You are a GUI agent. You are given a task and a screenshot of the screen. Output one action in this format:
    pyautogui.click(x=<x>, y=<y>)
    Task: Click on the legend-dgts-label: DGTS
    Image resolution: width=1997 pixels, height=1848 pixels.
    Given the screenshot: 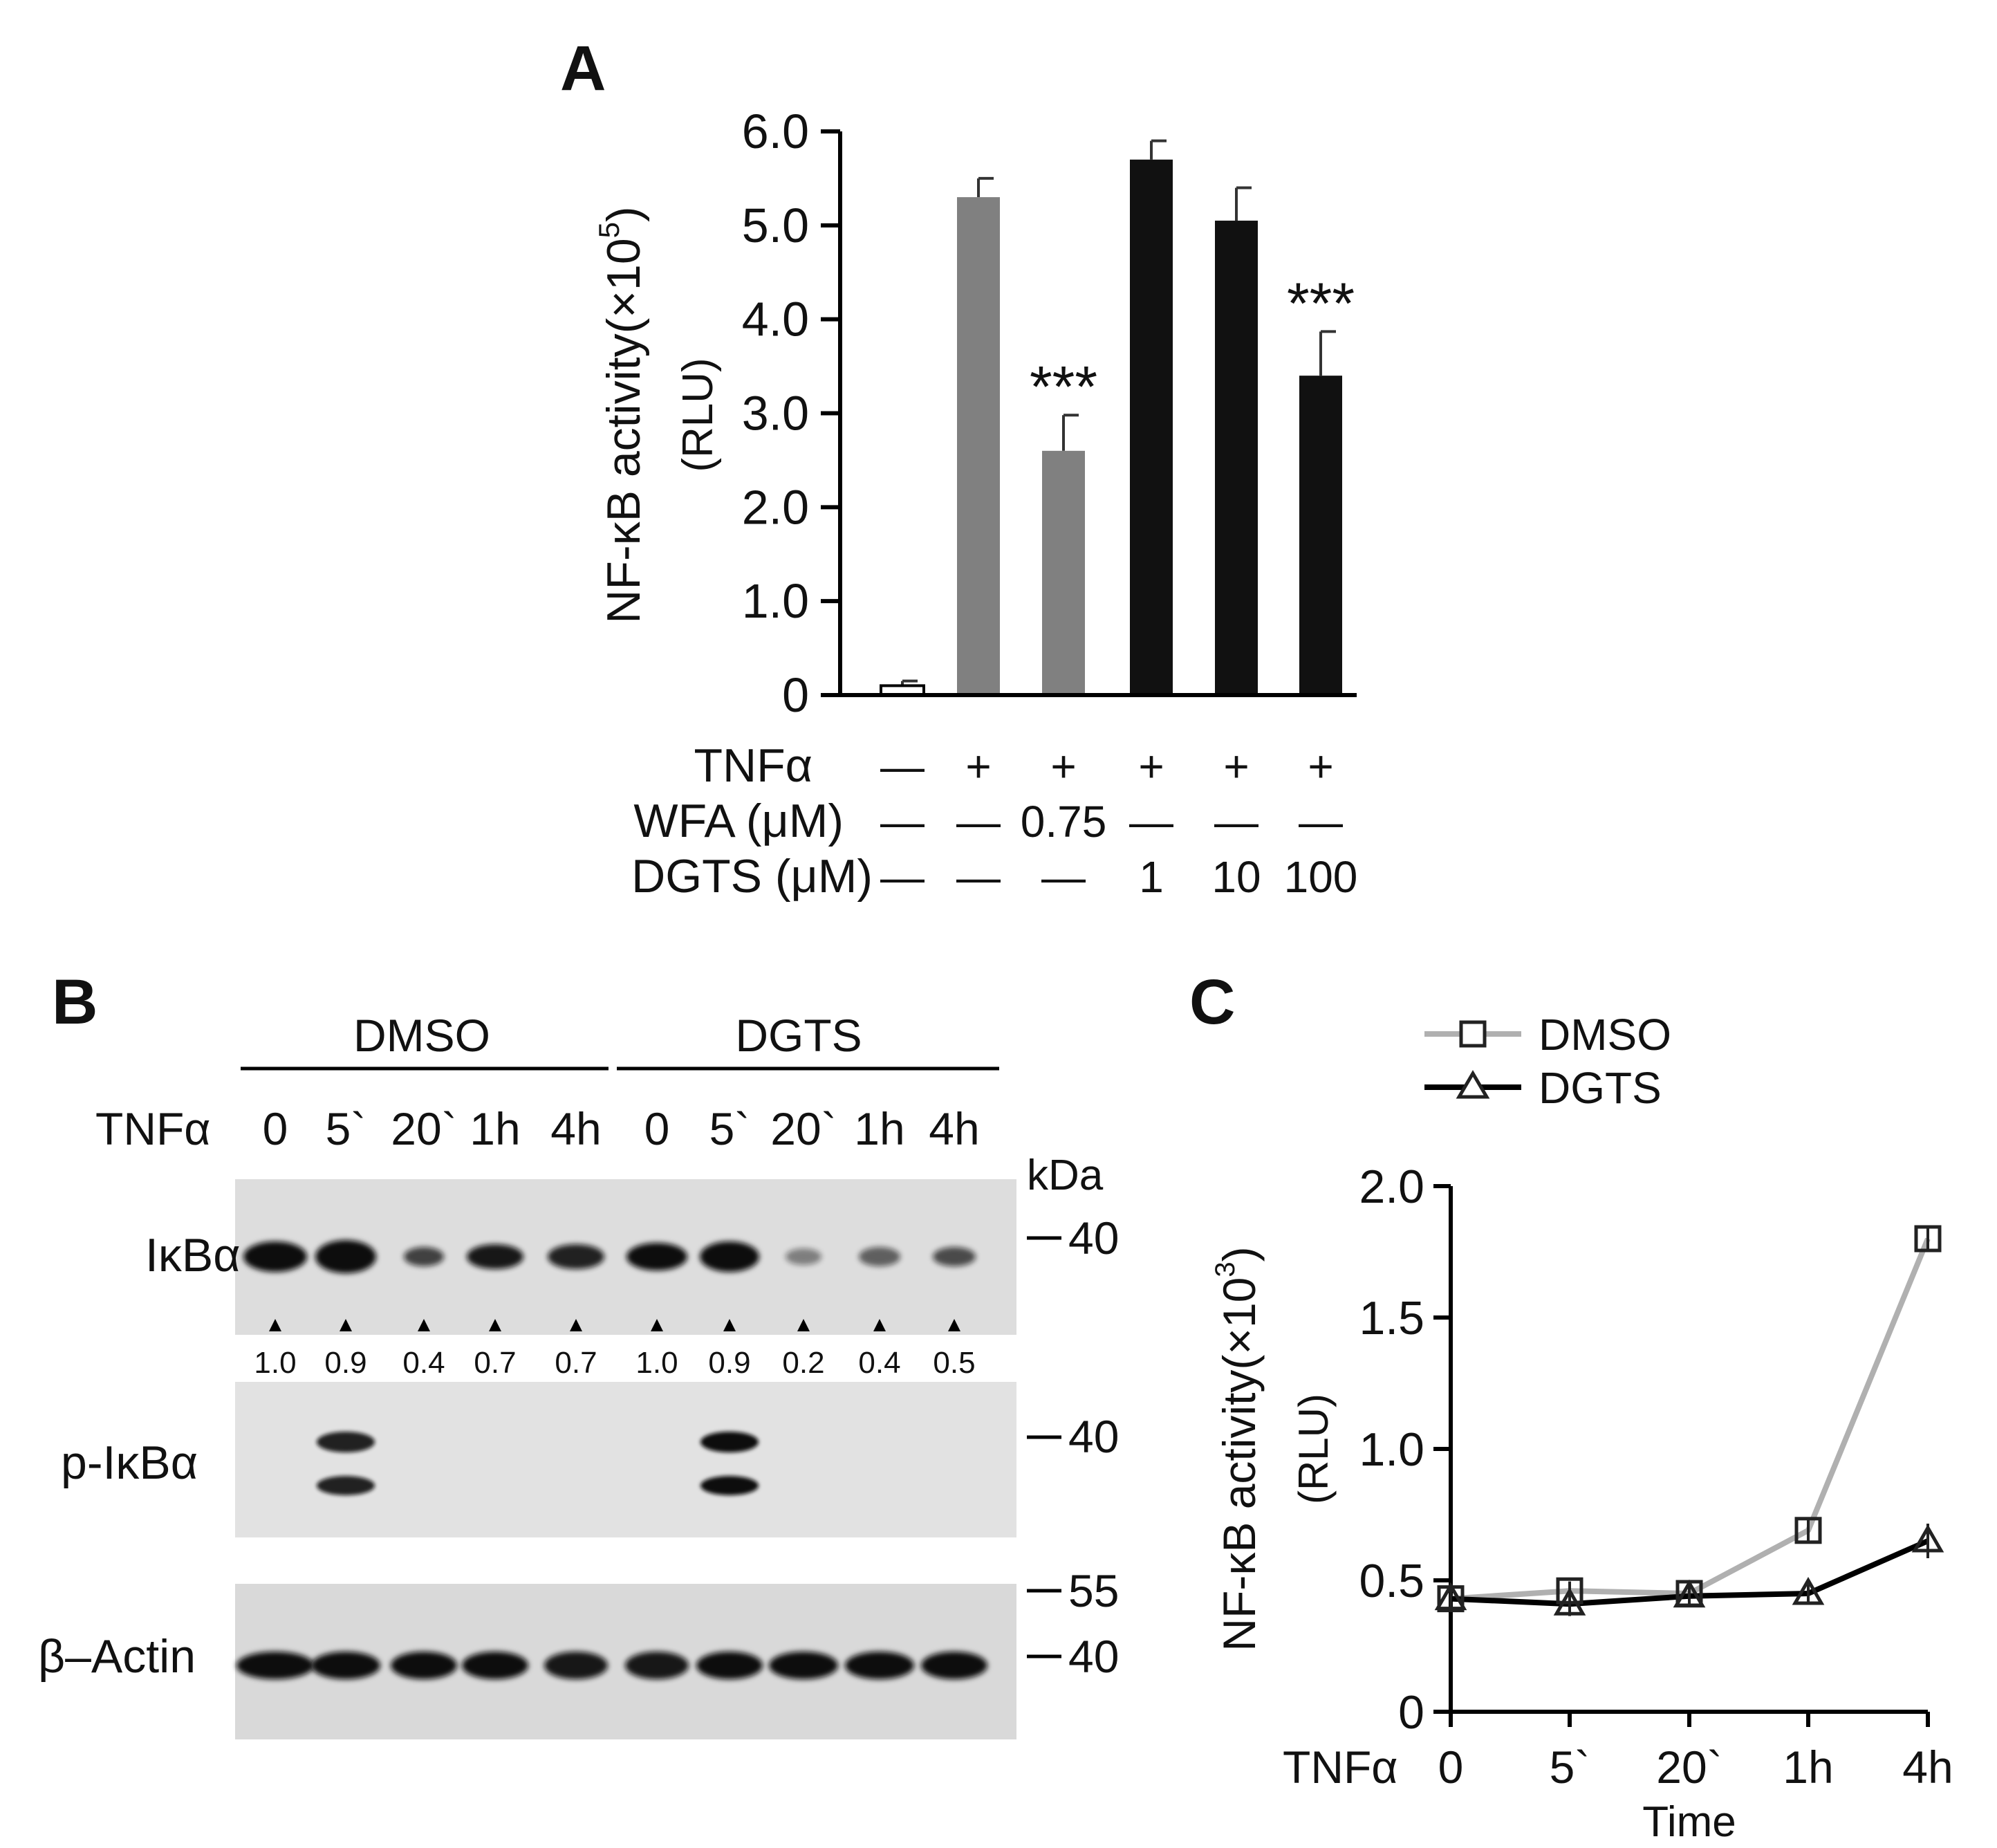 What is the action you would take?
    pyautogui.click(x=1601, y=1088)
    